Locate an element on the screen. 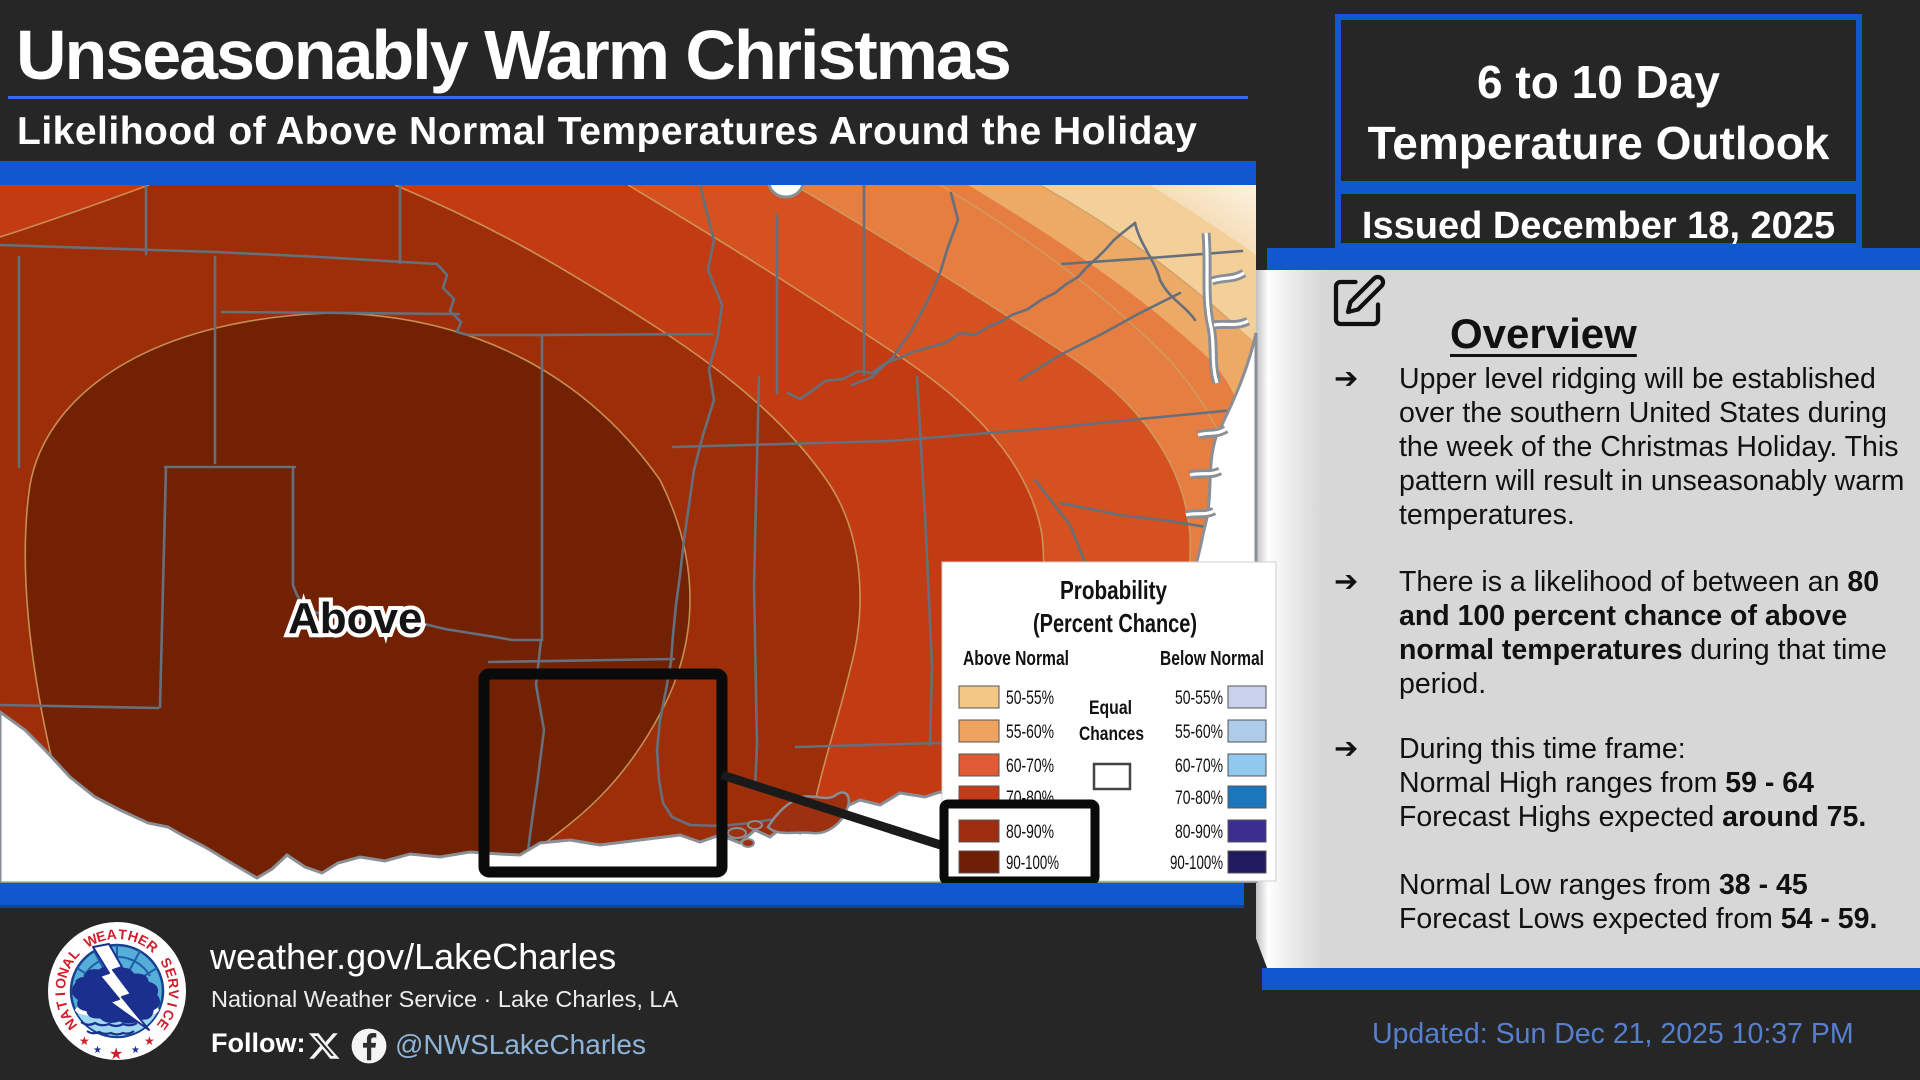  svg-text: Chances is located at coordinates (1111, 734).